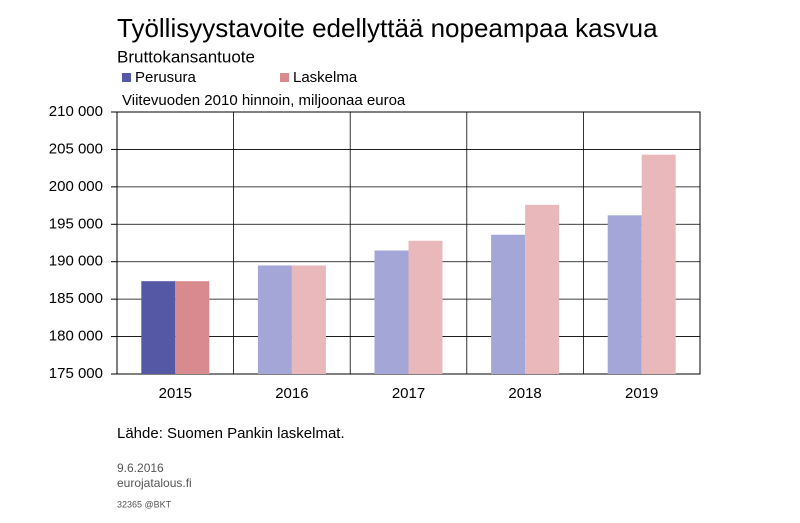 This screenshot has width=800, height=523. I want to click on y-tick-label: 185 000, so click(76, 298).